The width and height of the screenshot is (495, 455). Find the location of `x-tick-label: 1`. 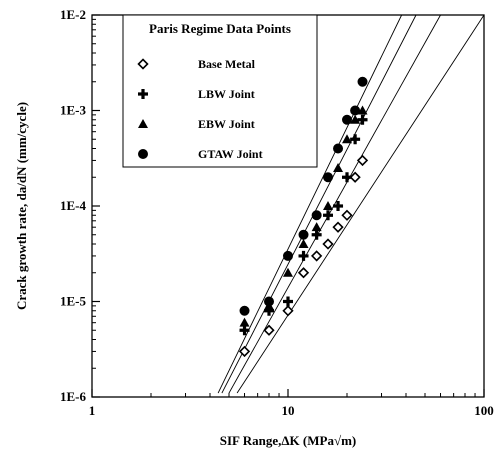

x-tick-label: 1 is located at coordinates (92, 410).